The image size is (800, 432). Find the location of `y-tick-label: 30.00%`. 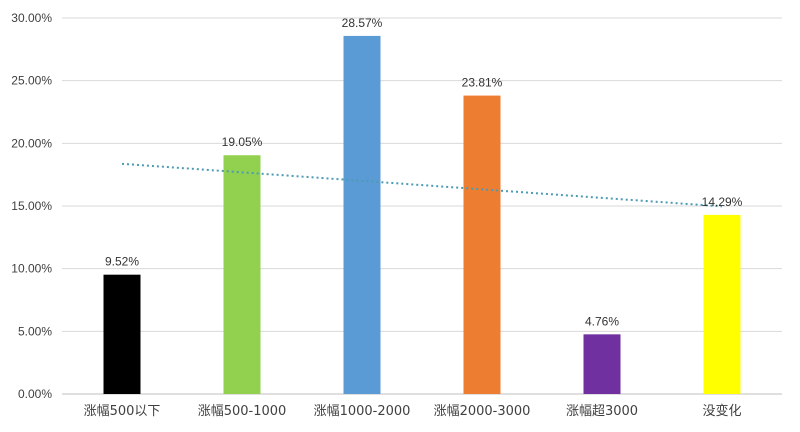

y-tick-label: 30.00% is located at coordinates (31, 18).